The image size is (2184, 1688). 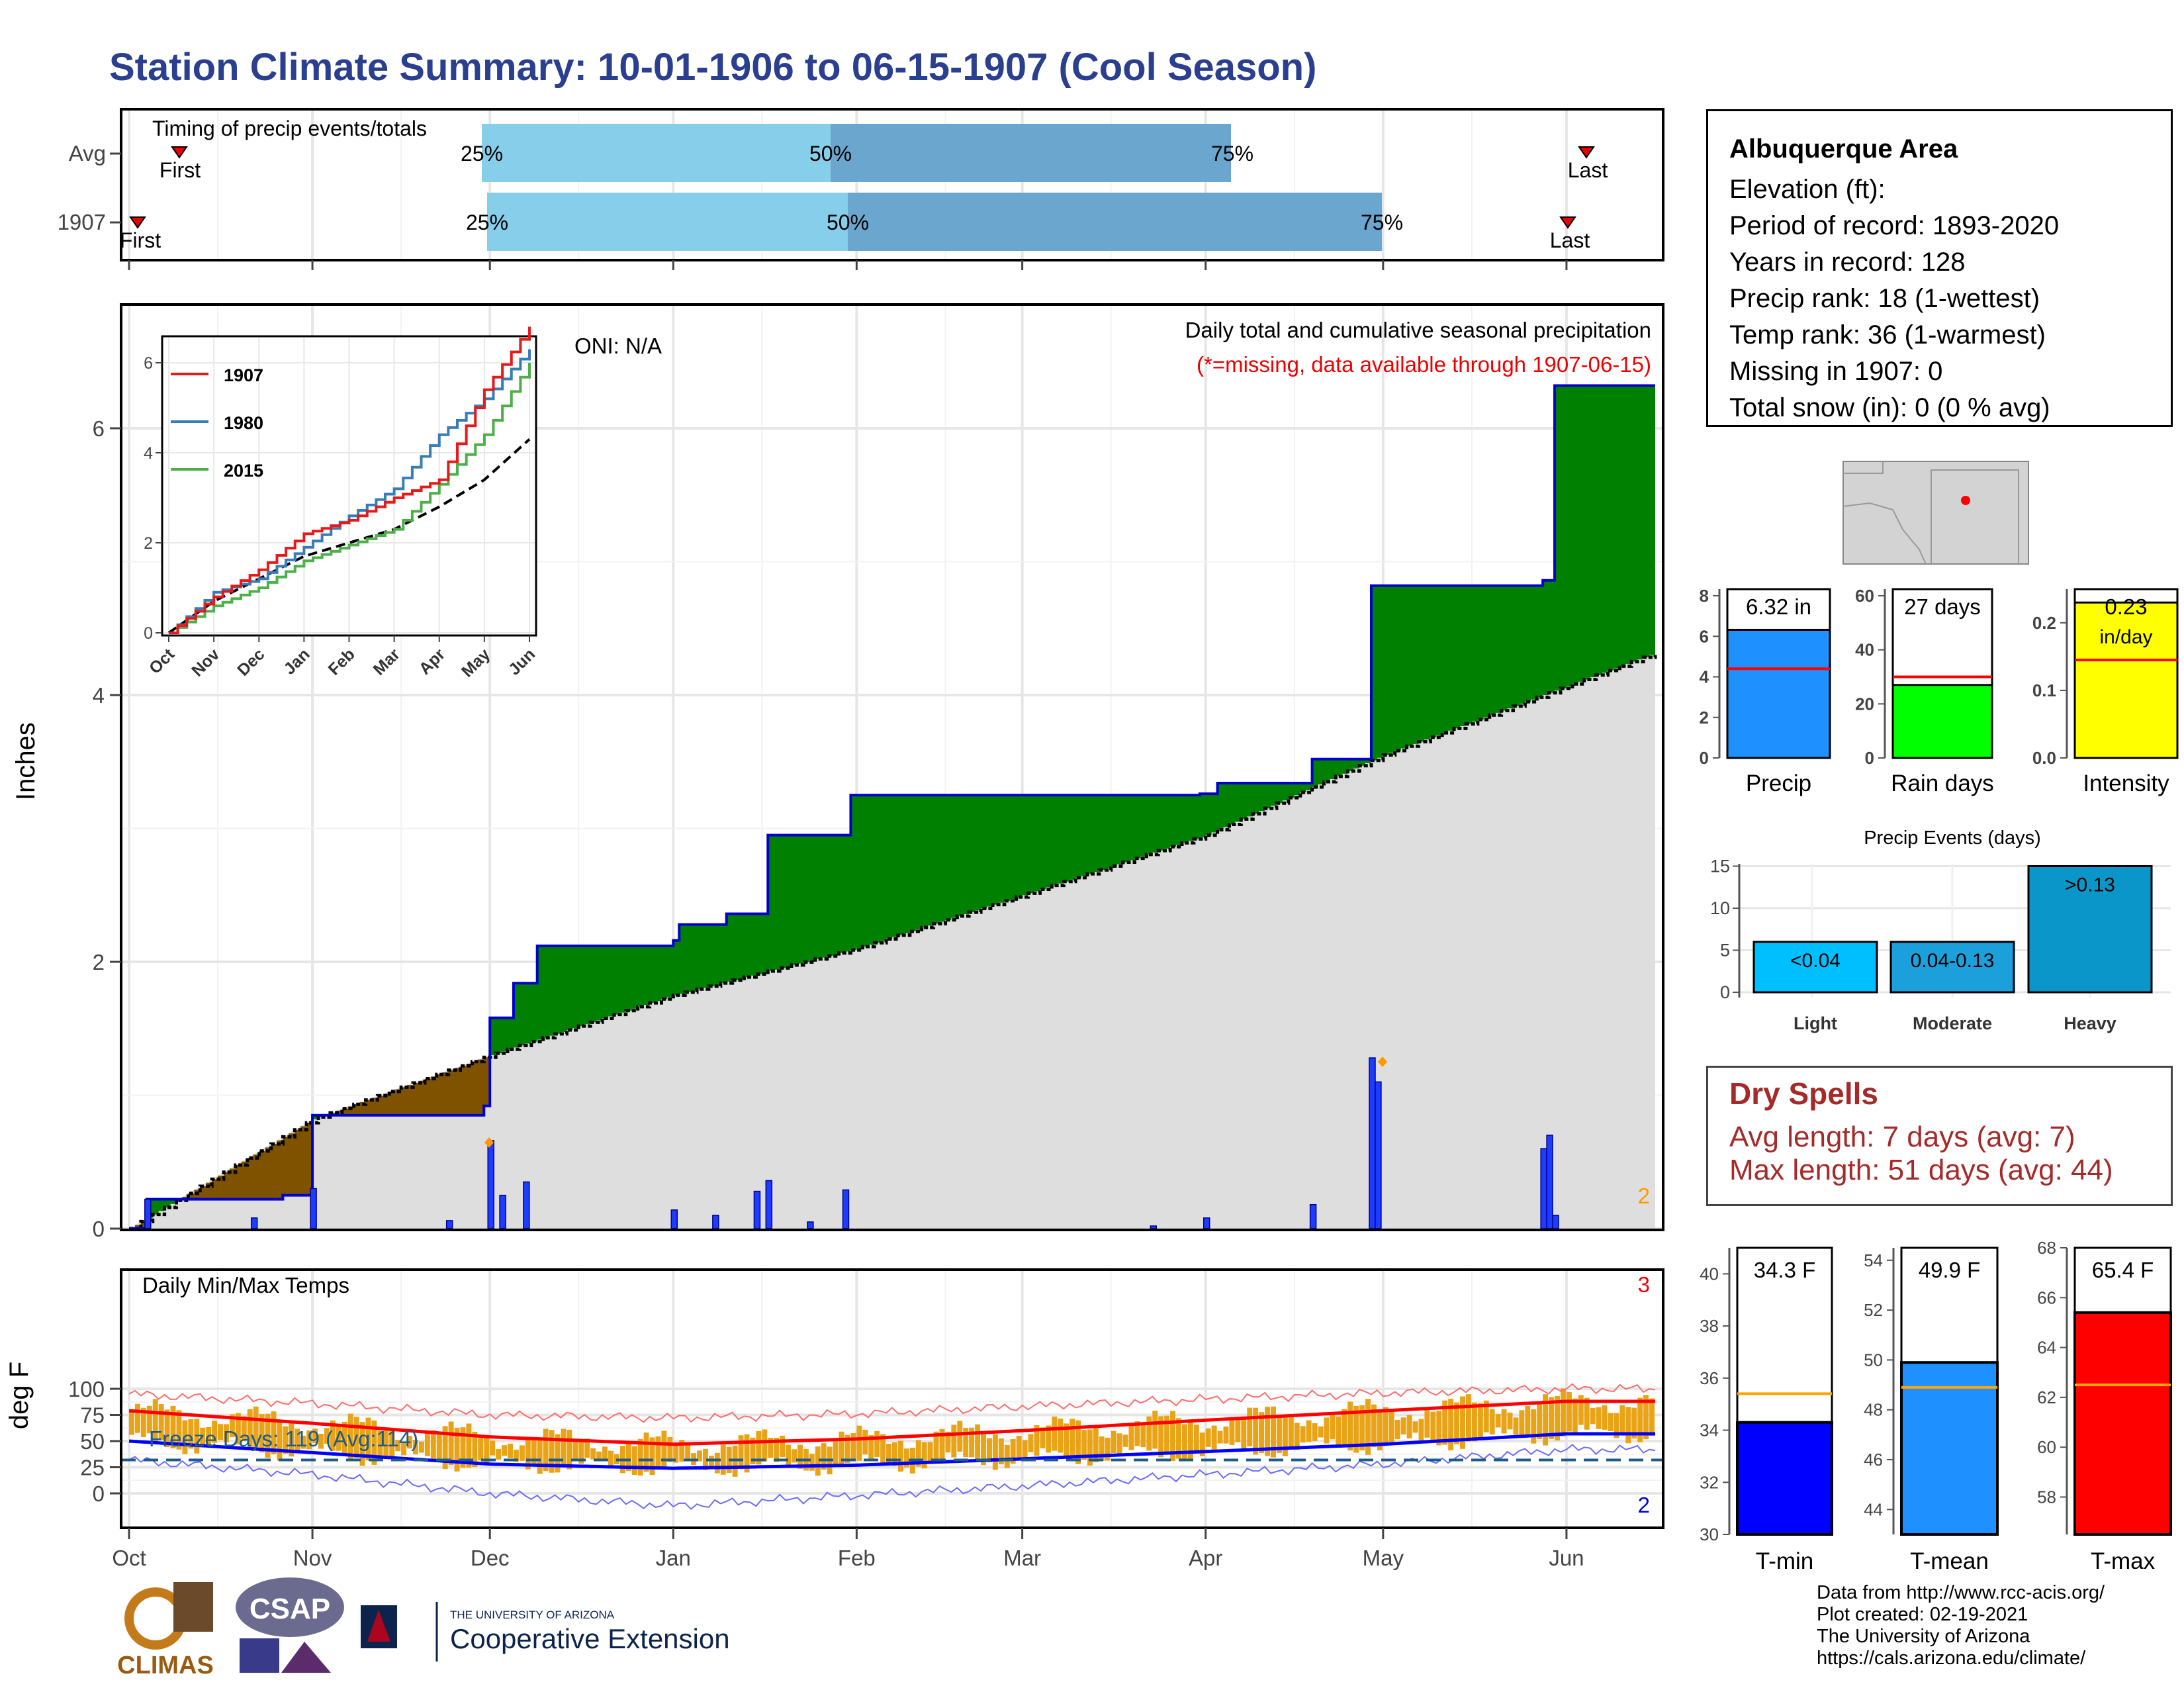 I want to click on timing-row-avg: Avg, so click(x=87, y=153).